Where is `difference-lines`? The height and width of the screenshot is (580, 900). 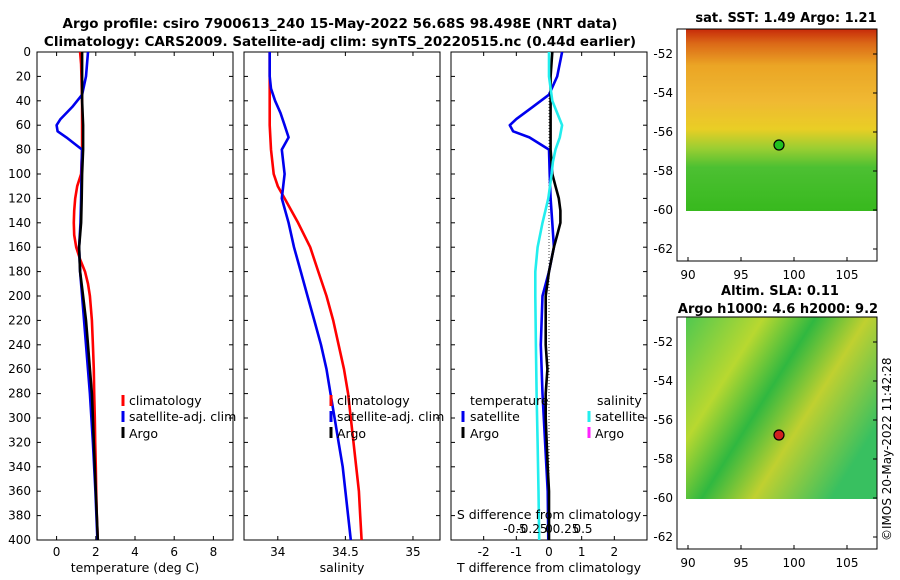 difference-lines is located at coordinates (536, 296).